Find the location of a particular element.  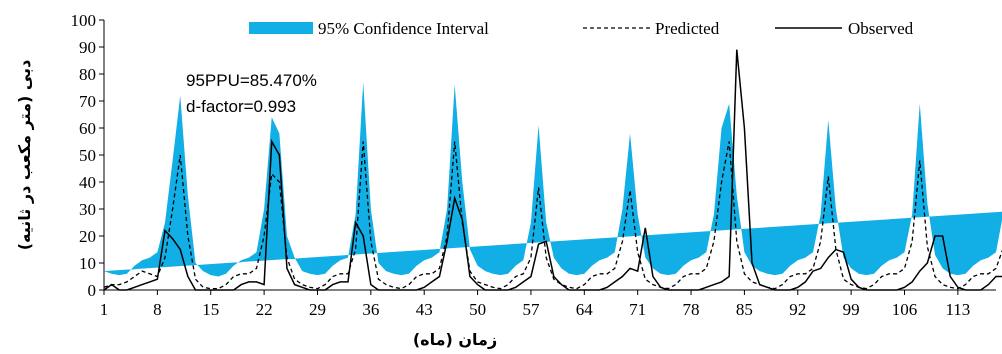

legend-label-observed: Observed is located at coordinates (881, 28).